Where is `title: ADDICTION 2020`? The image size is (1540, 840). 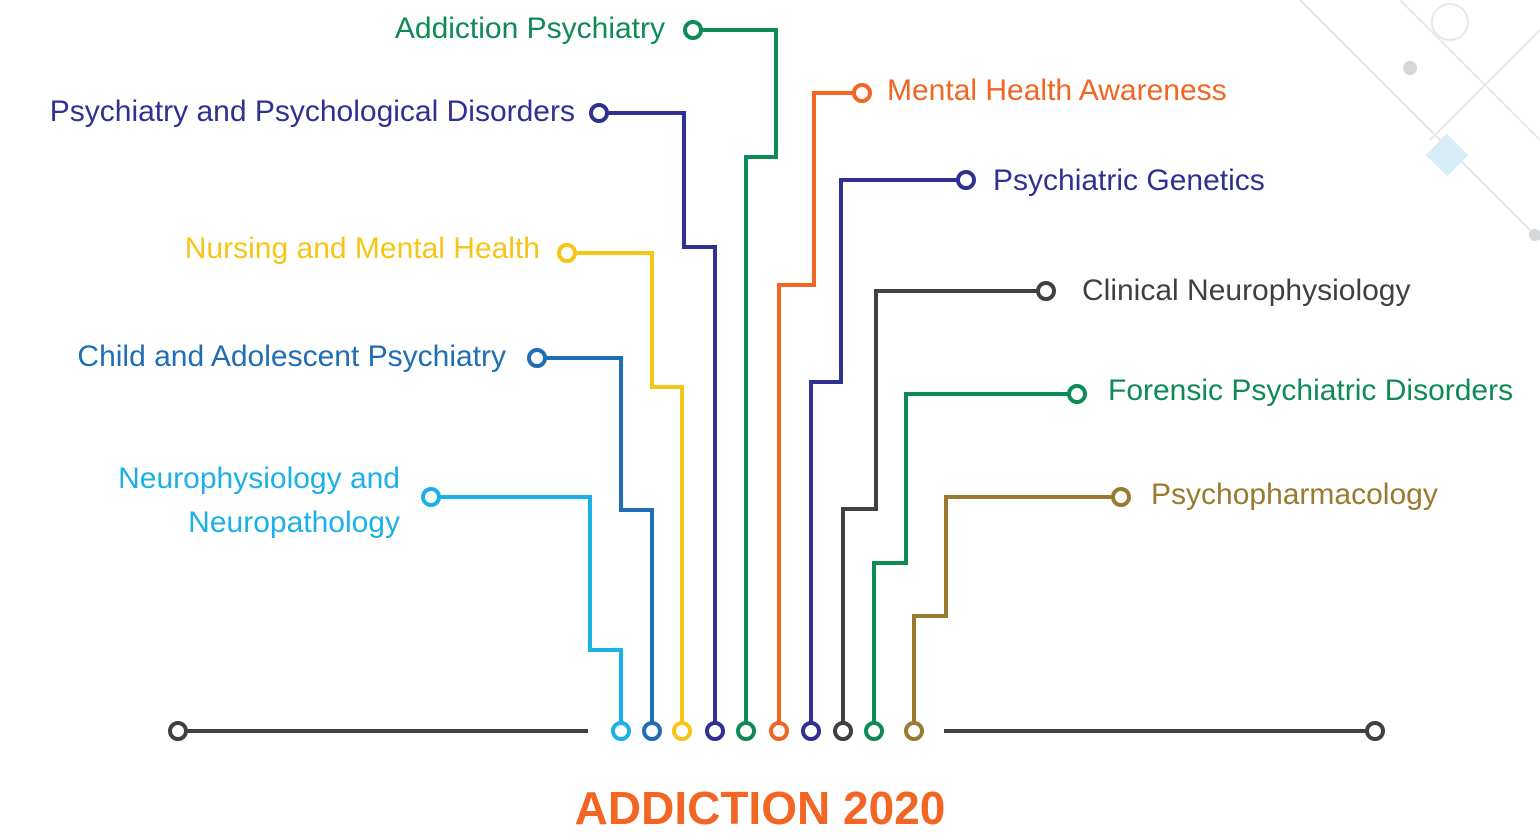 title: ADDICTION 2020 is located at coordinates (760, 808).